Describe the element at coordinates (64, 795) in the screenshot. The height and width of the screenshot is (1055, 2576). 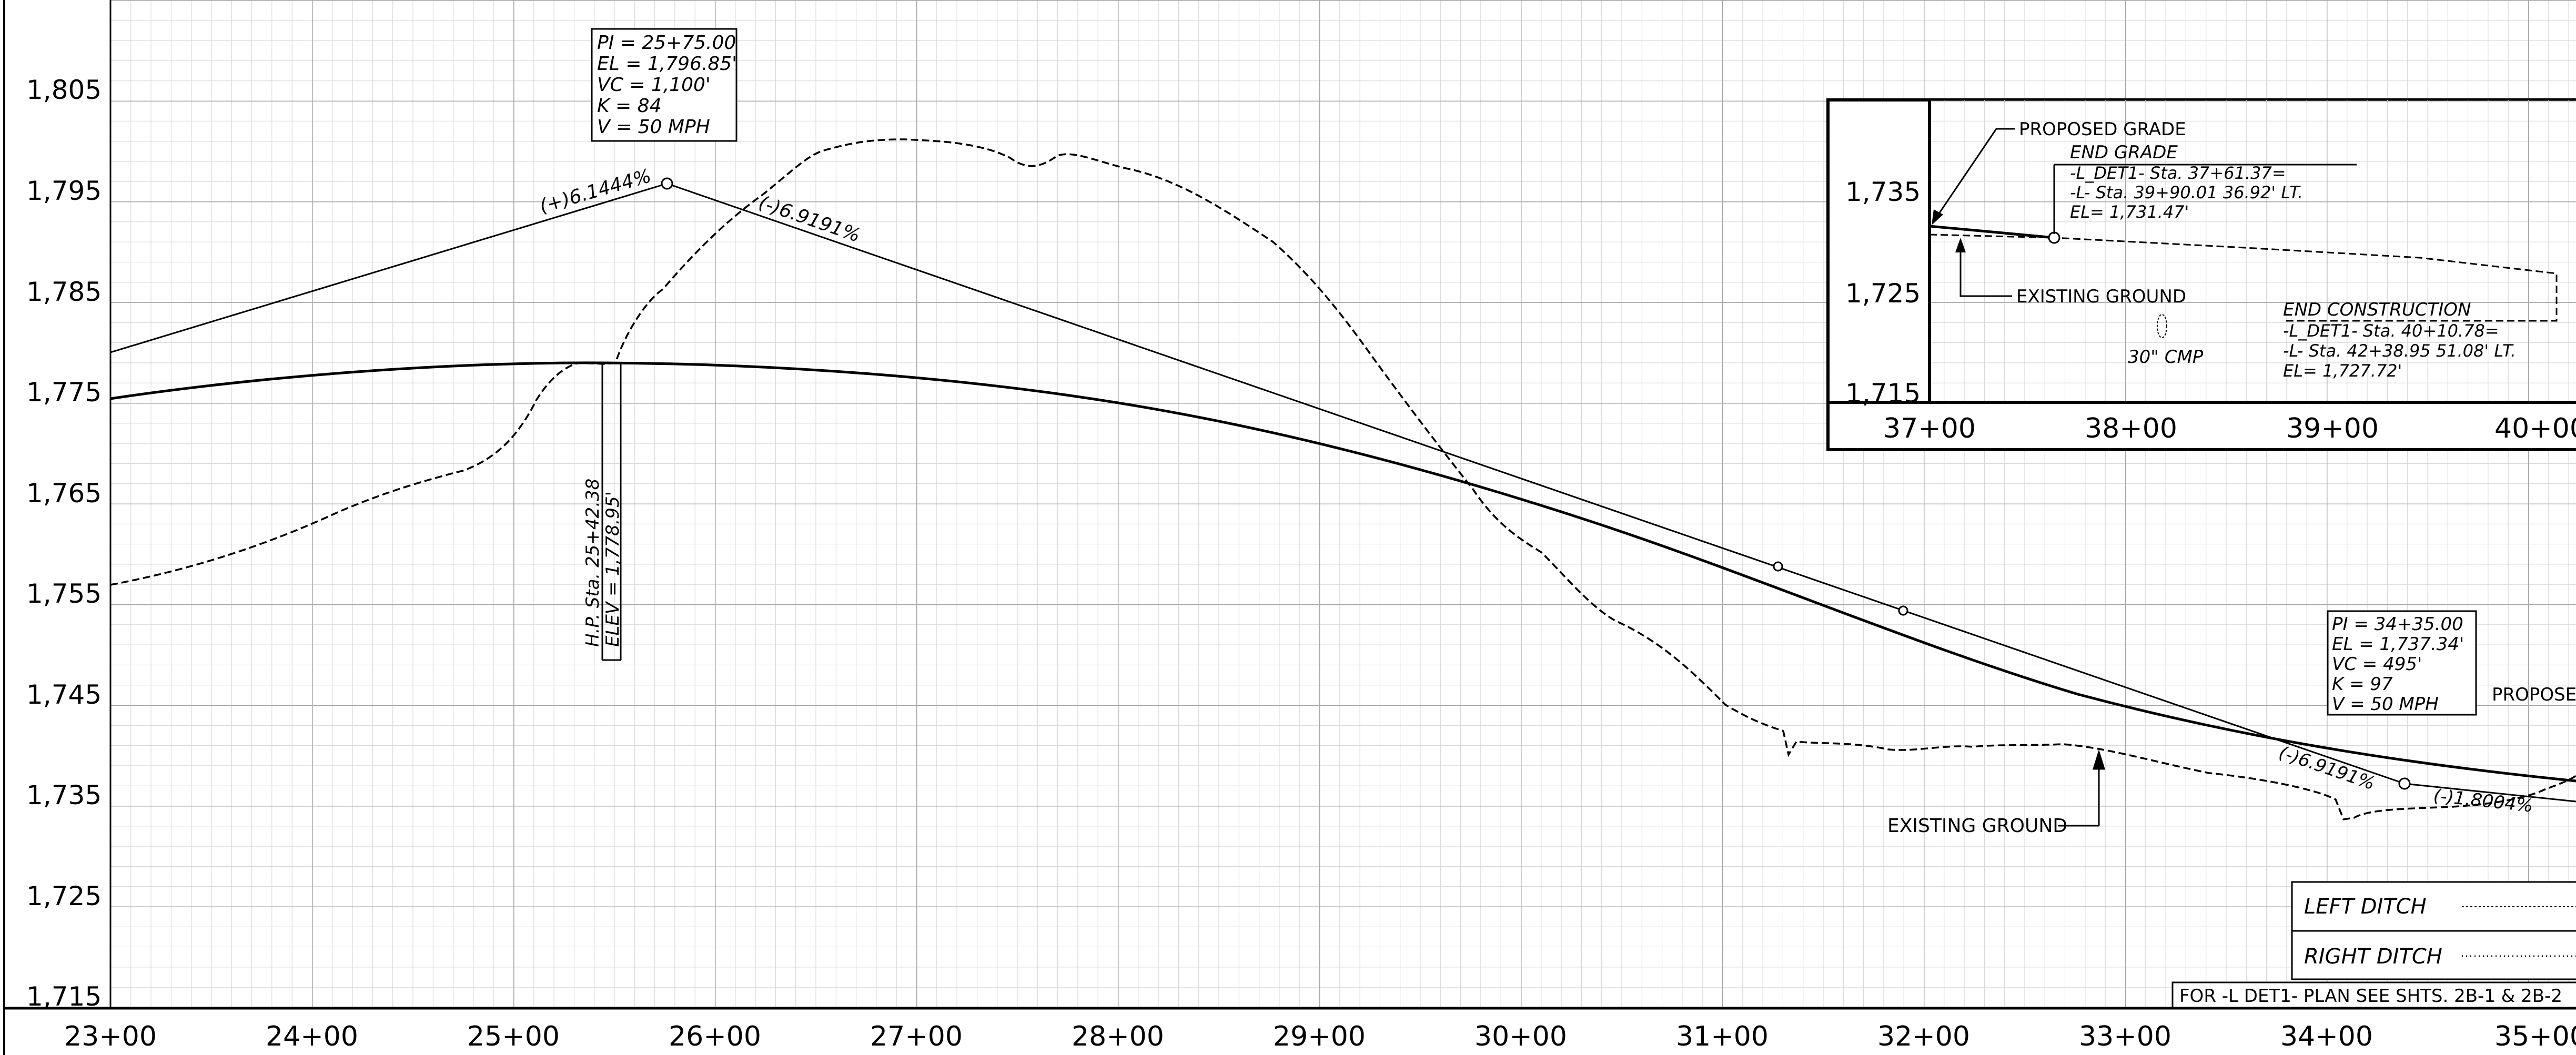
I see `elevation-label: 1,735` at that location.